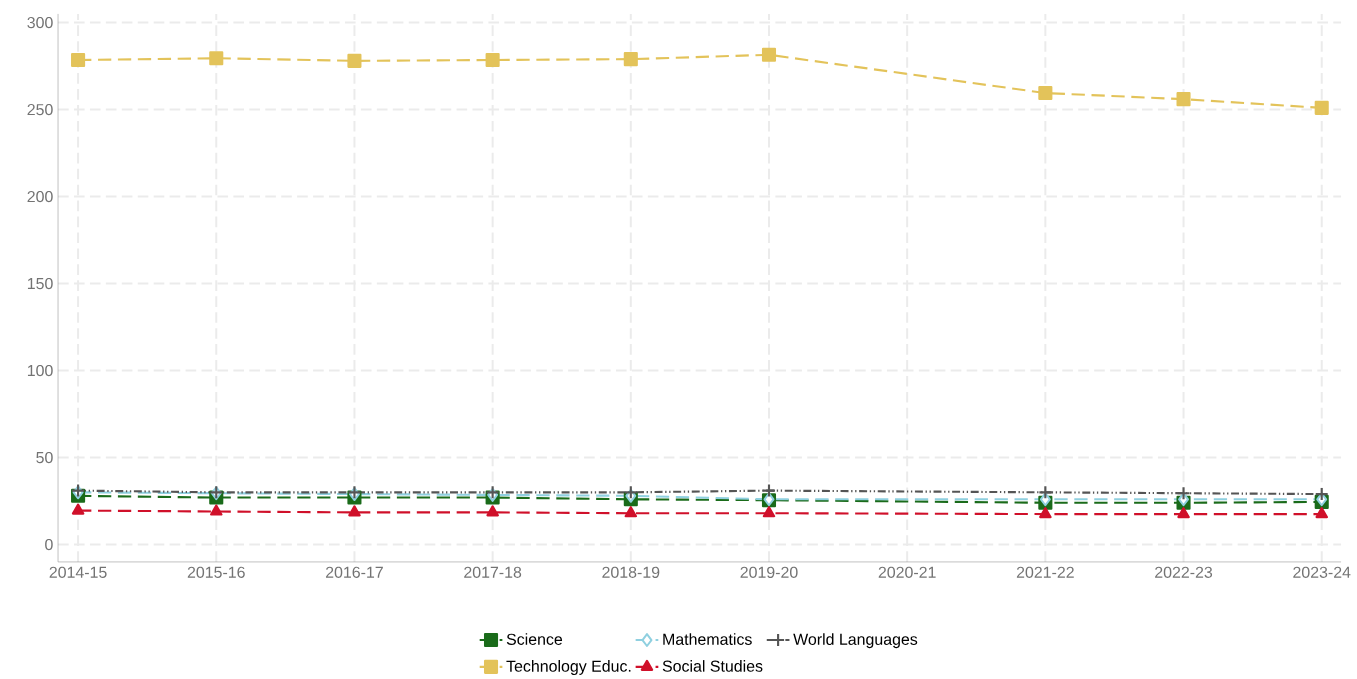 This screenshot has width=1357, height=679. I want to click on y-tick-label: 300, so click(40, 23).